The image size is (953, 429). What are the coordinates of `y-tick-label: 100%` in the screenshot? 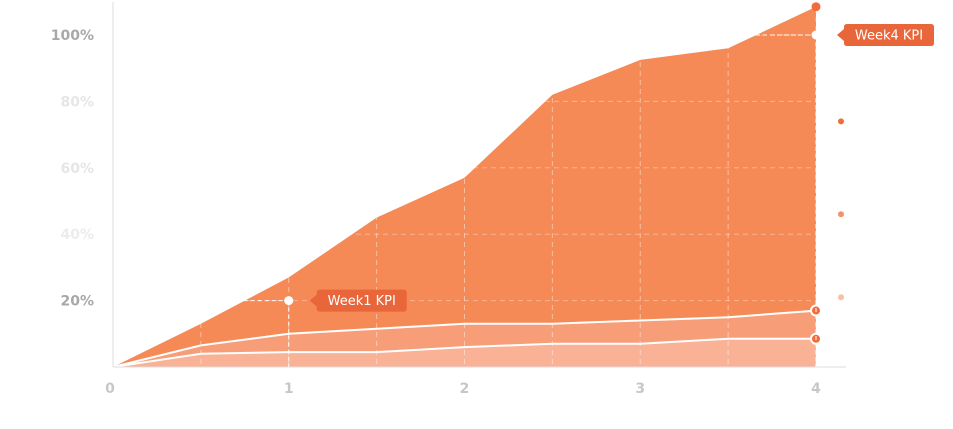 It's located at (72, 36).